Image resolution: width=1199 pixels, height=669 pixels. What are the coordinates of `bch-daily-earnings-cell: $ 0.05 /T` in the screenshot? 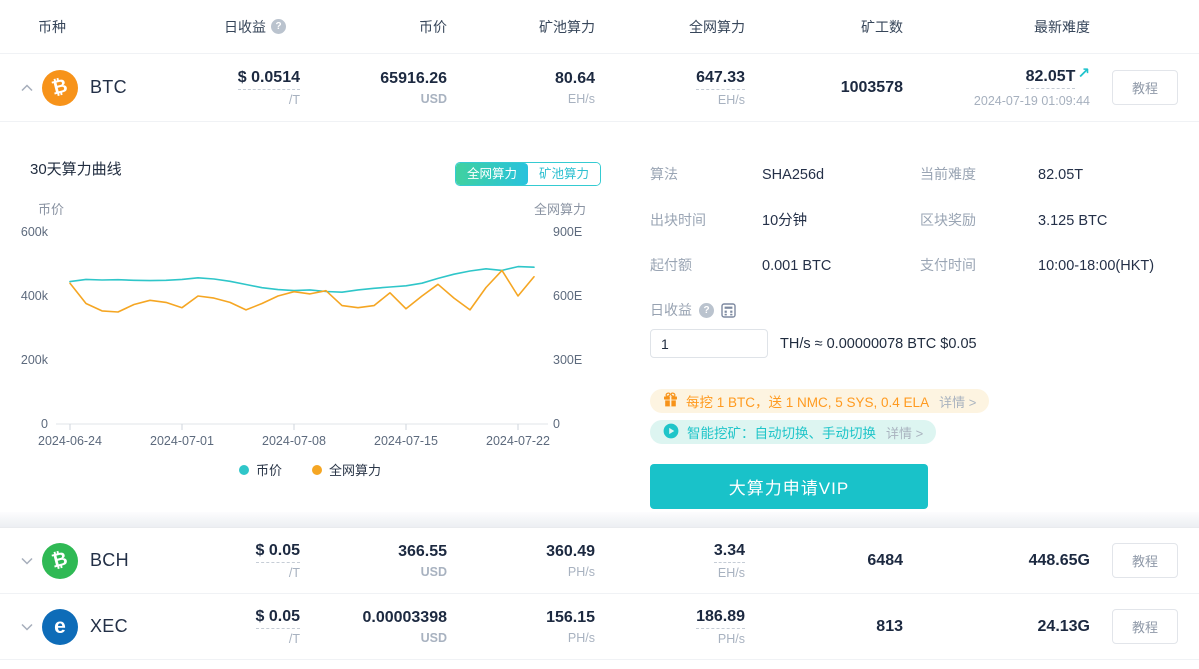 It's located at (255, 560).